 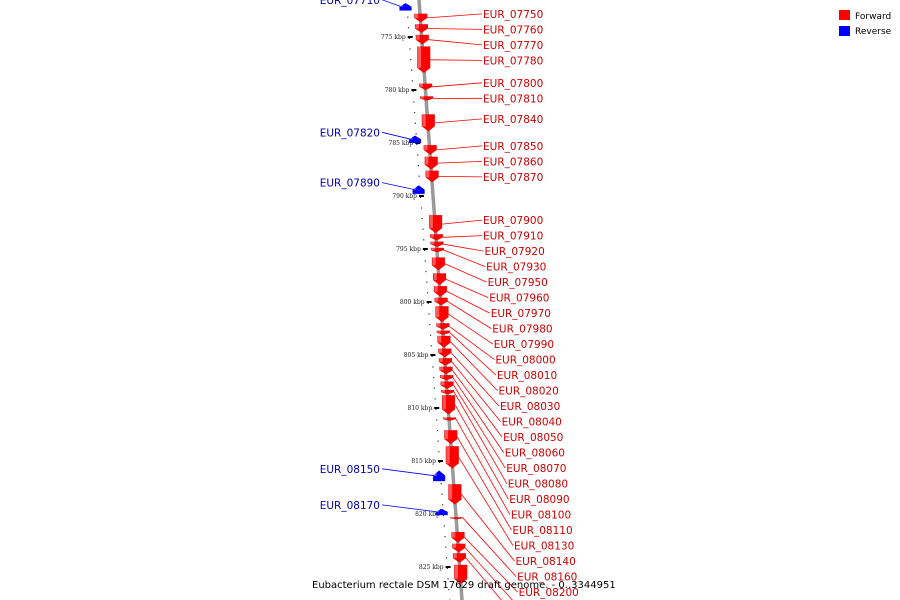 I want to click on gene-label-eur-07970: EUR_07970, so click(x=521, y=314).